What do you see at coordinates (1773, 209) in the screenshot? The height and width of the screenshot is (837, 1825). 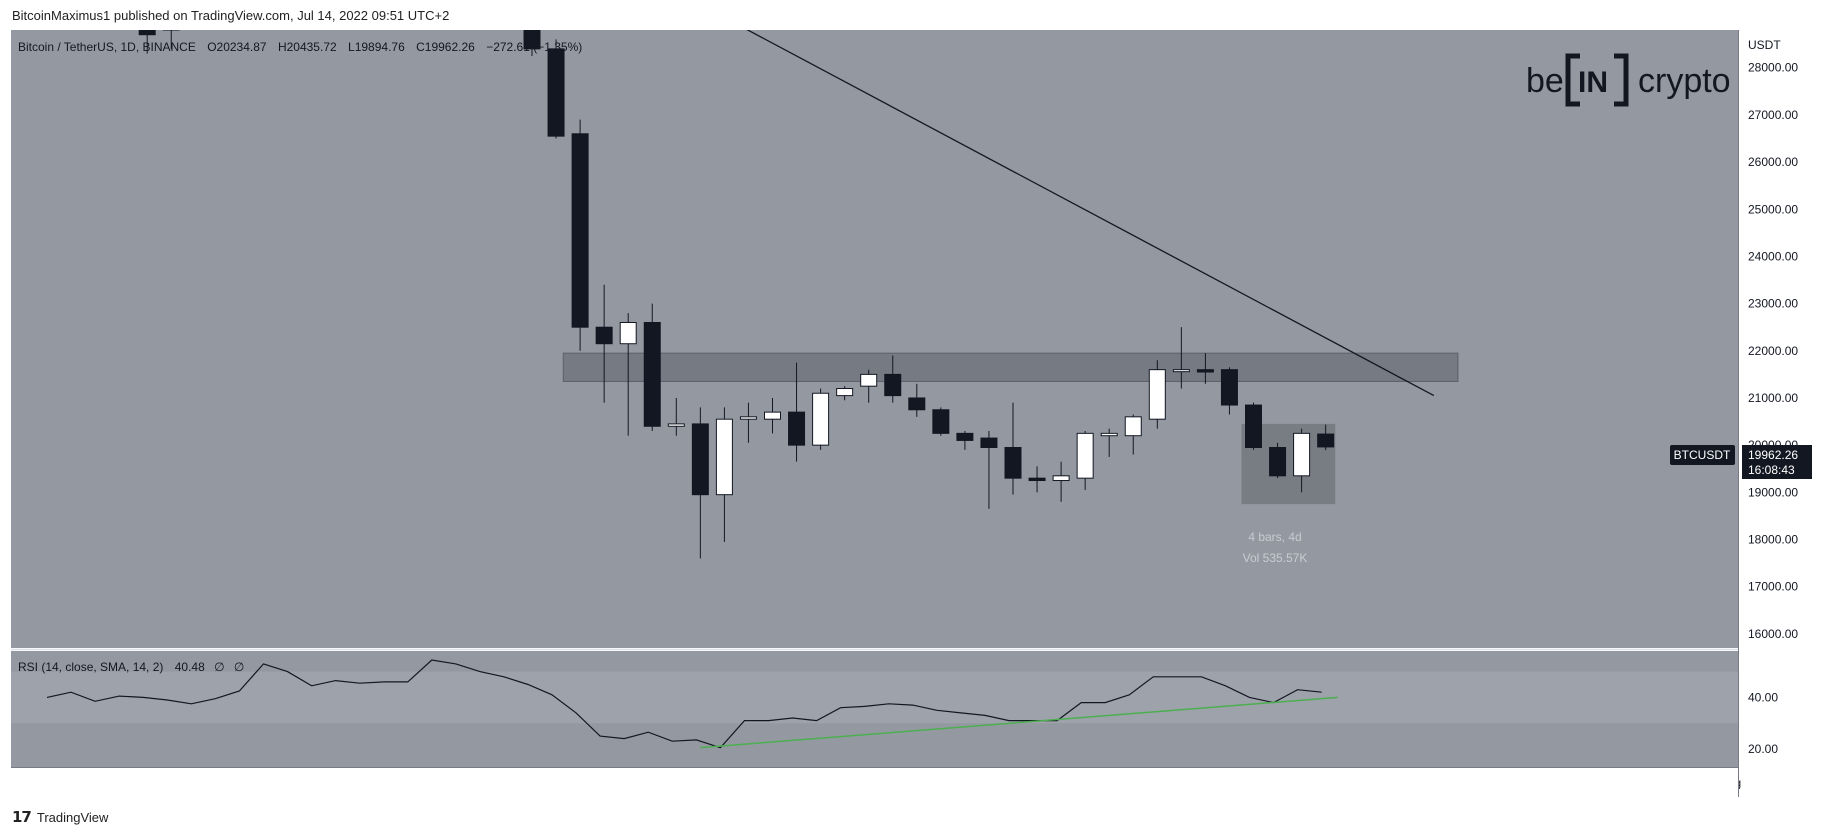 I see `price-tick-label: 25000.00` at bounding box center [1773, 209].